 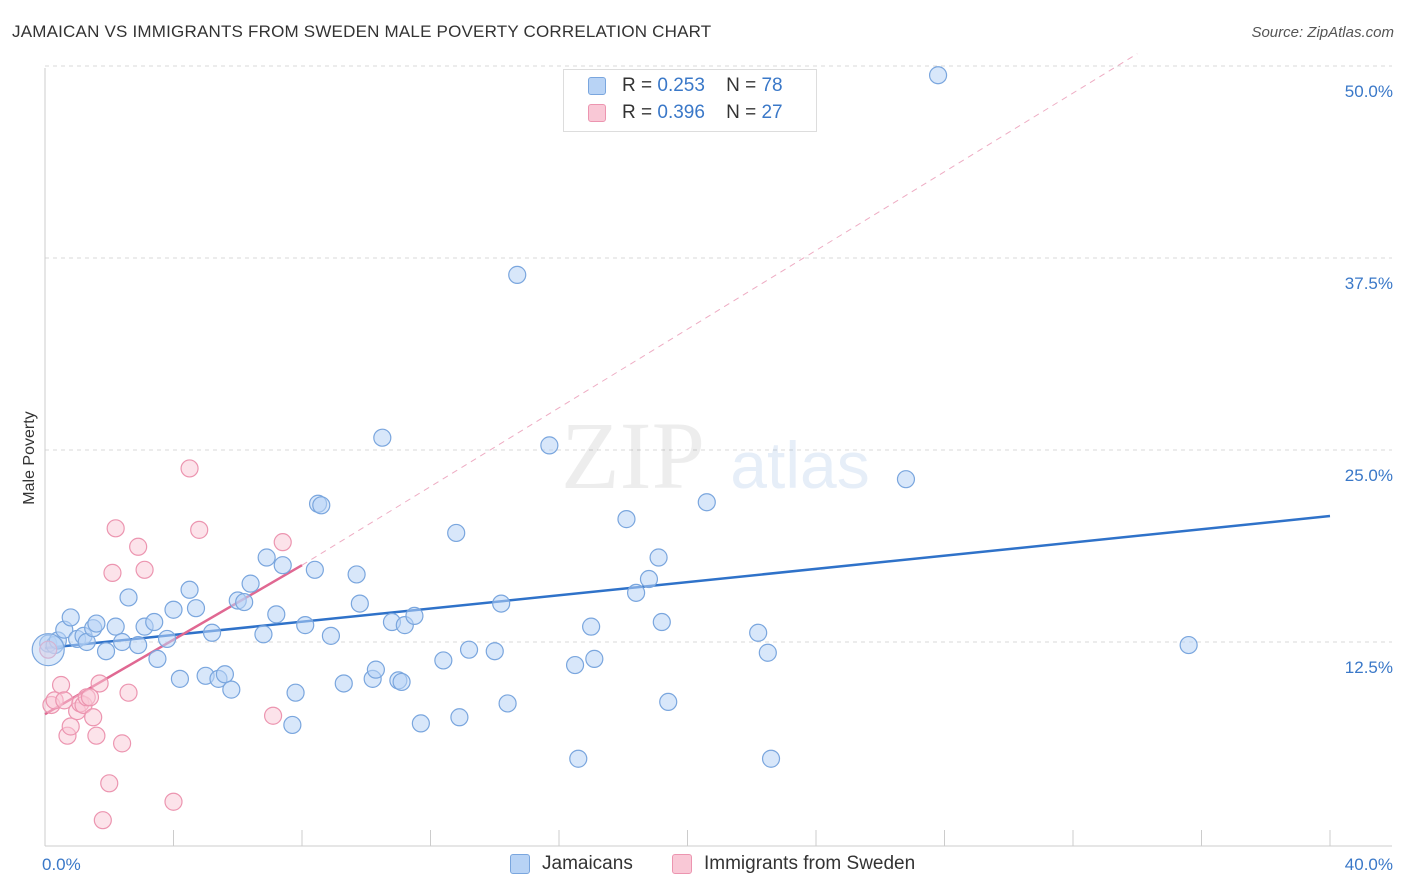 I want to click on legend-r-value: 0.253, so click(x=681, y=85).